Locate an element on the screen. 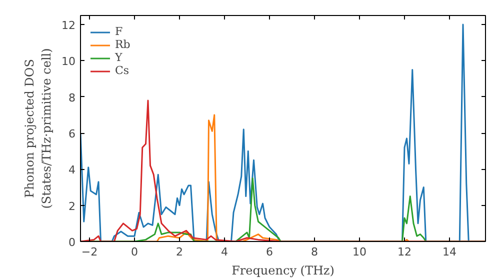 This screenshot has width=500, height=280. x-tick-label: 2 is located at coordinates (179, 252).